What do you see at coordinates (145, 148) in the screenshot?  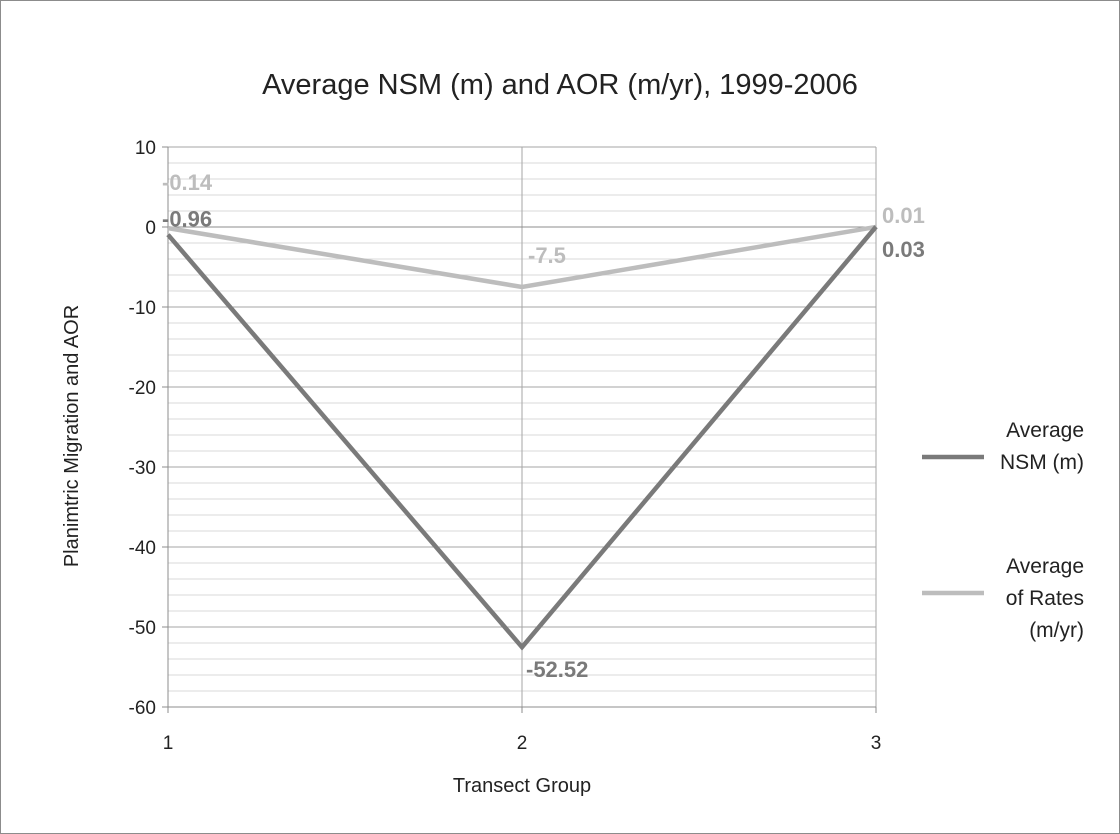 I see `y-tick-label: 10` at bounding box center [145, 148].